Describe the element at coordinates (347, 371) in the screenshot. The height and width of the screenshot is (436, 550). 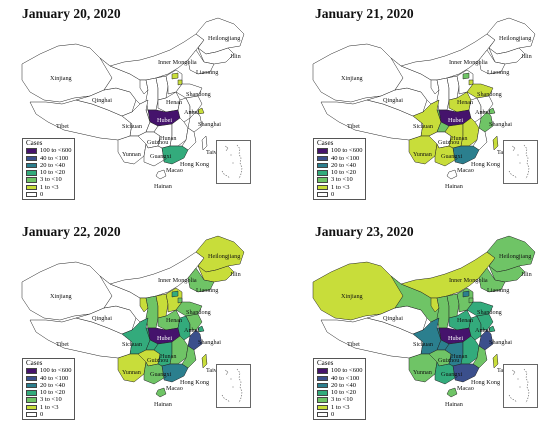
I see `legend-label: 100 to <600` at that location.